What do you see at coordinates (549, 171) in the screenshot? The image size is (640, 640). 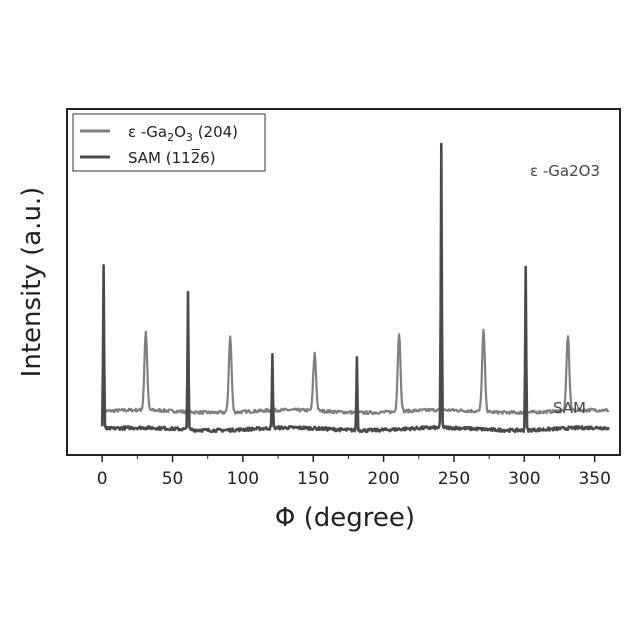 I see `series-ga2o3-part-1: ε -Ga` at bounding box center [549, 171].